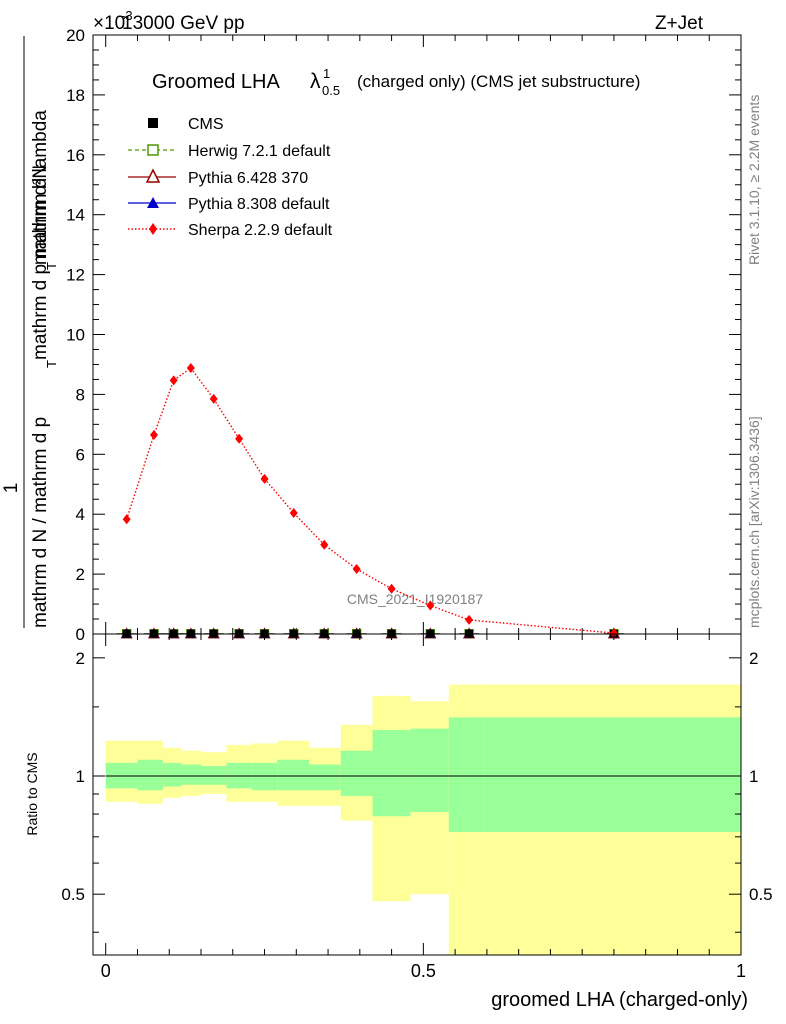 The height and width of the screenshot is (1024, 786). What do you see at coordinates (80, 634) in the screenshot?
I see `main-y-tick-label: 0` at bounding box center [80, 634].